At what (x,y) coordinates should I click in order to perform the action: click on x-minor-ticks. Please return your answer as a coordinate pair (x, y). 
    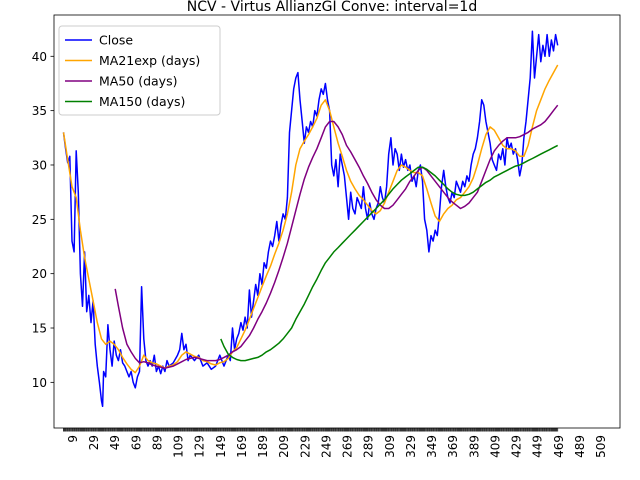
    Looking at the image, I should click on (311, 430).